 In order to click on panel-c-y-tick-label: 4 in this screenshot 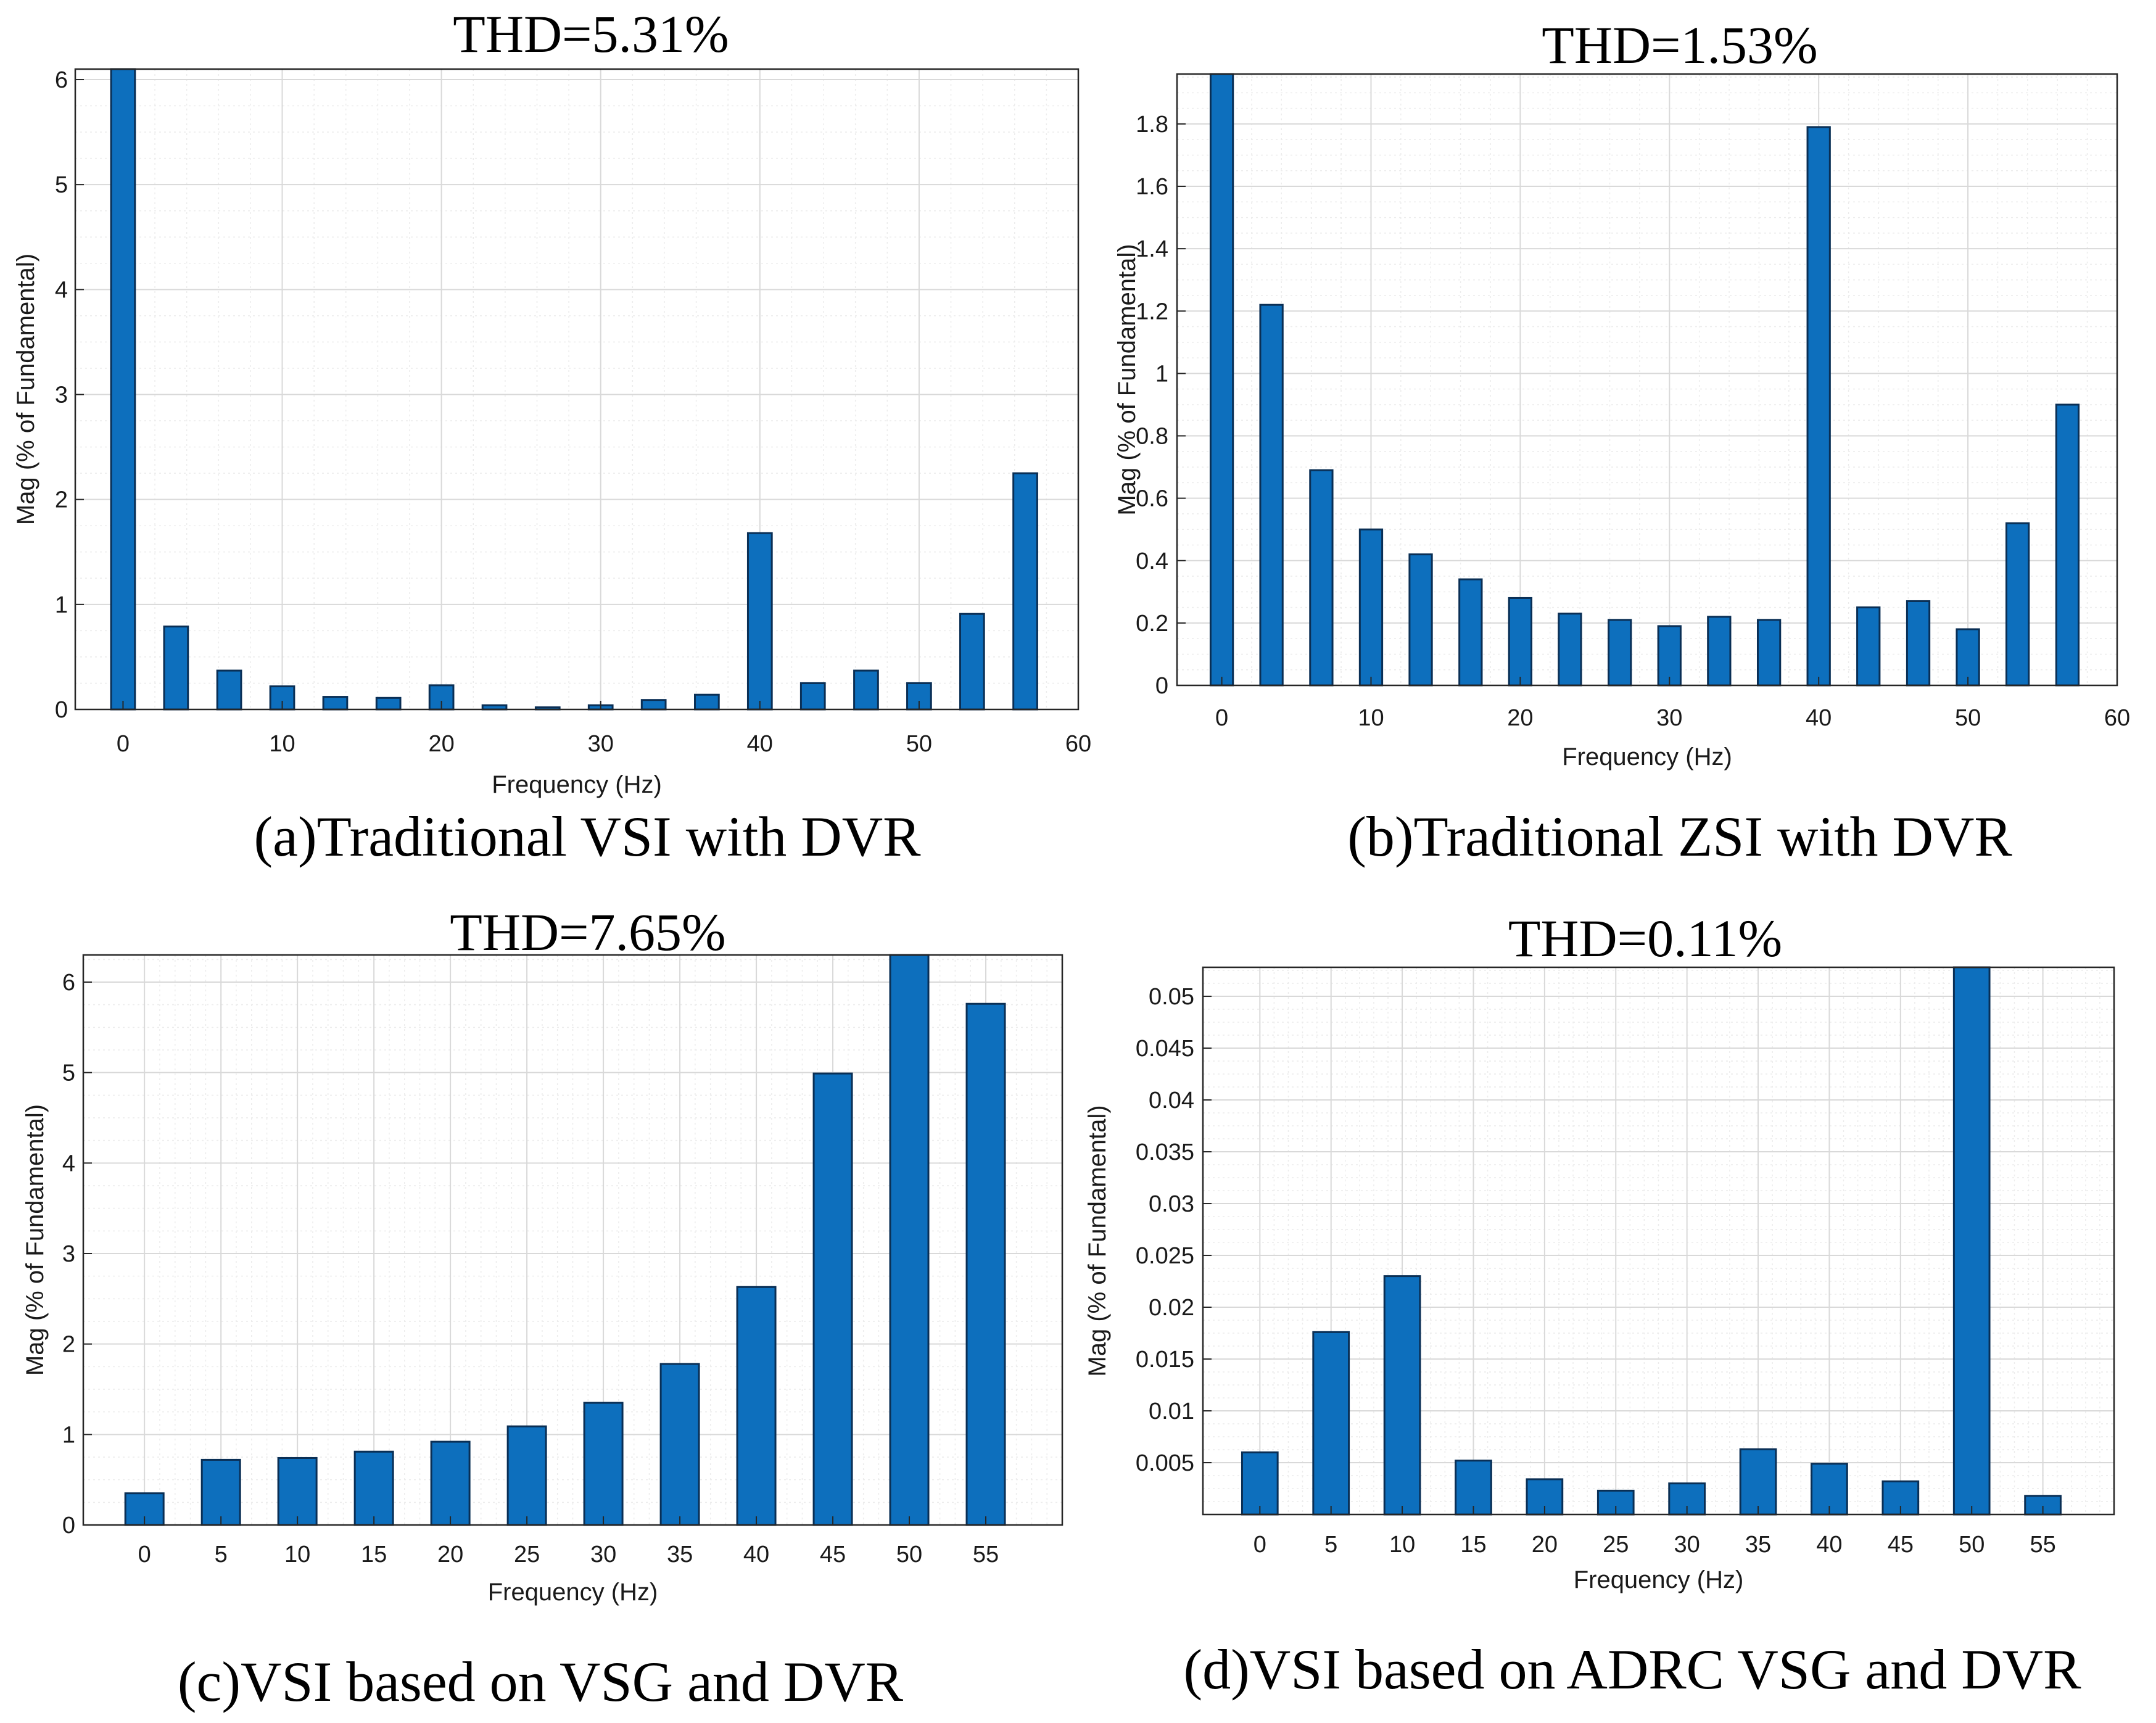, I will do `click(68, 1163)`.